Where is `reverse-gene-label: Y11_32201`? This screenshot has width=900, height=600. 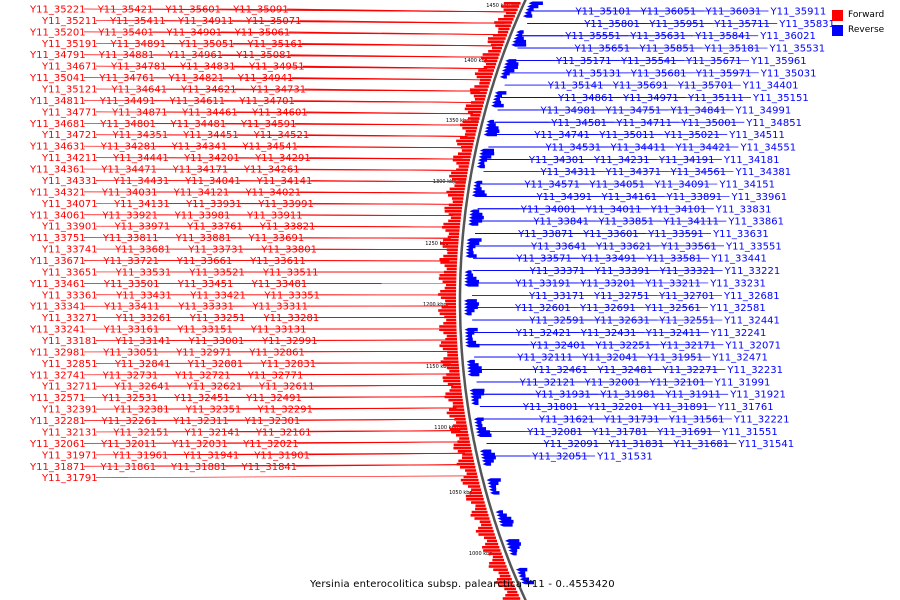
reverse-gene-label: Y11_32201 is located at coordinates (615, 407).